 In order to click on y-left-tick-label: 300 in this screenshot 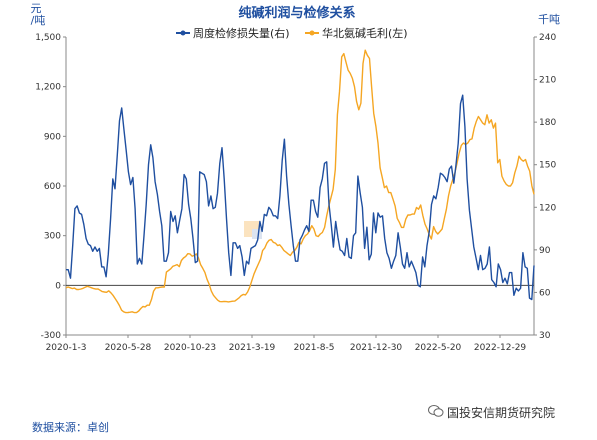, I will do `click(52, 237)`.